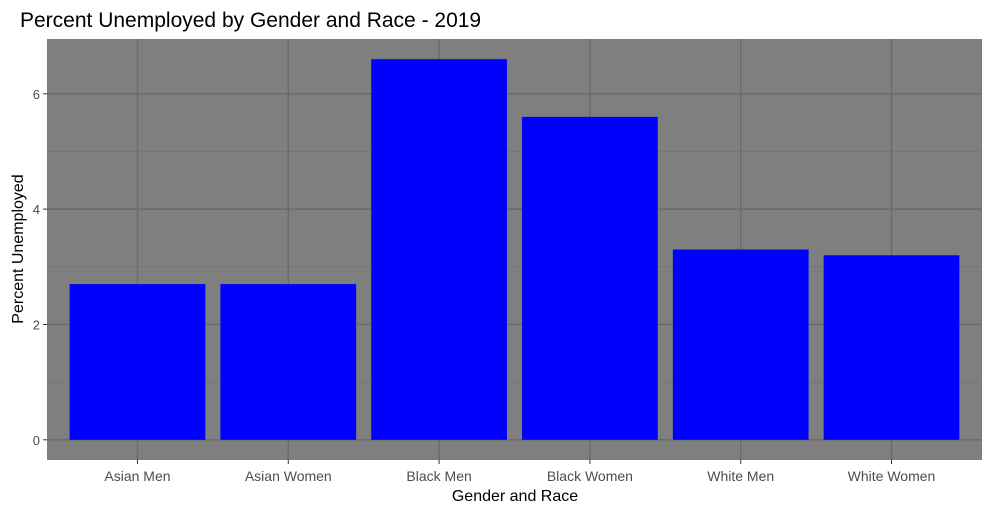 The width and height of the screenshot is (995, 520). I want to click on x-tick-label: White Women, so click(892, 476).